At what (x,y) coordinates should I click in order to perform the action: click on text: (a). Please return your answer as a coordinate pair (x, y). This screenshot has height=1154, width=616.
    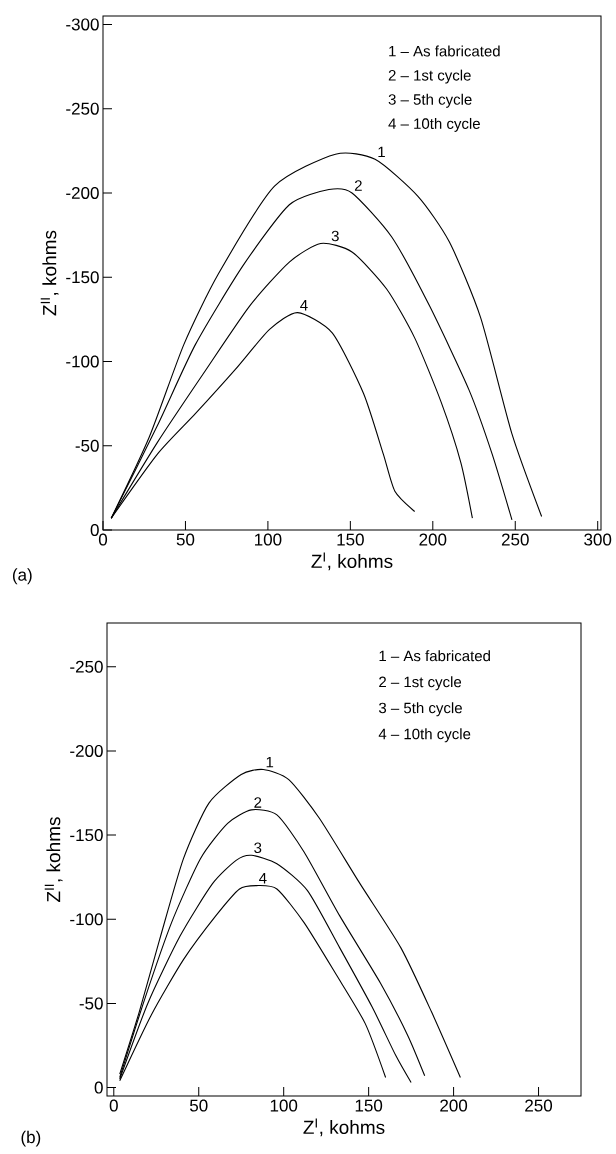
    Looking at the image, I should click on (22, 576).